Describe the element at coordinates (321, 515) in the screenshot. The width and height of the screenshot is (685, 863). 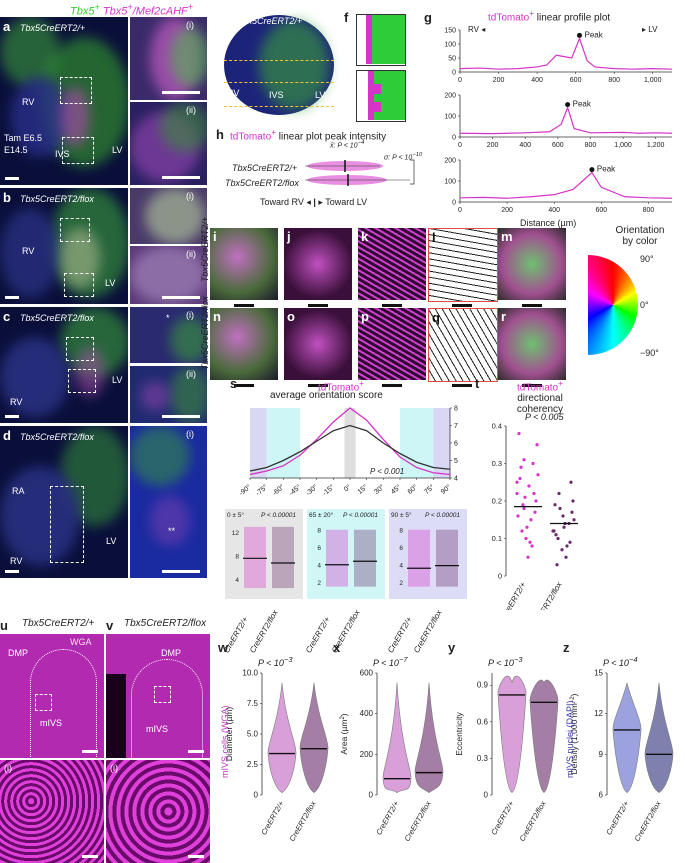
I see `box-label: 65 ± 20°` at that location.